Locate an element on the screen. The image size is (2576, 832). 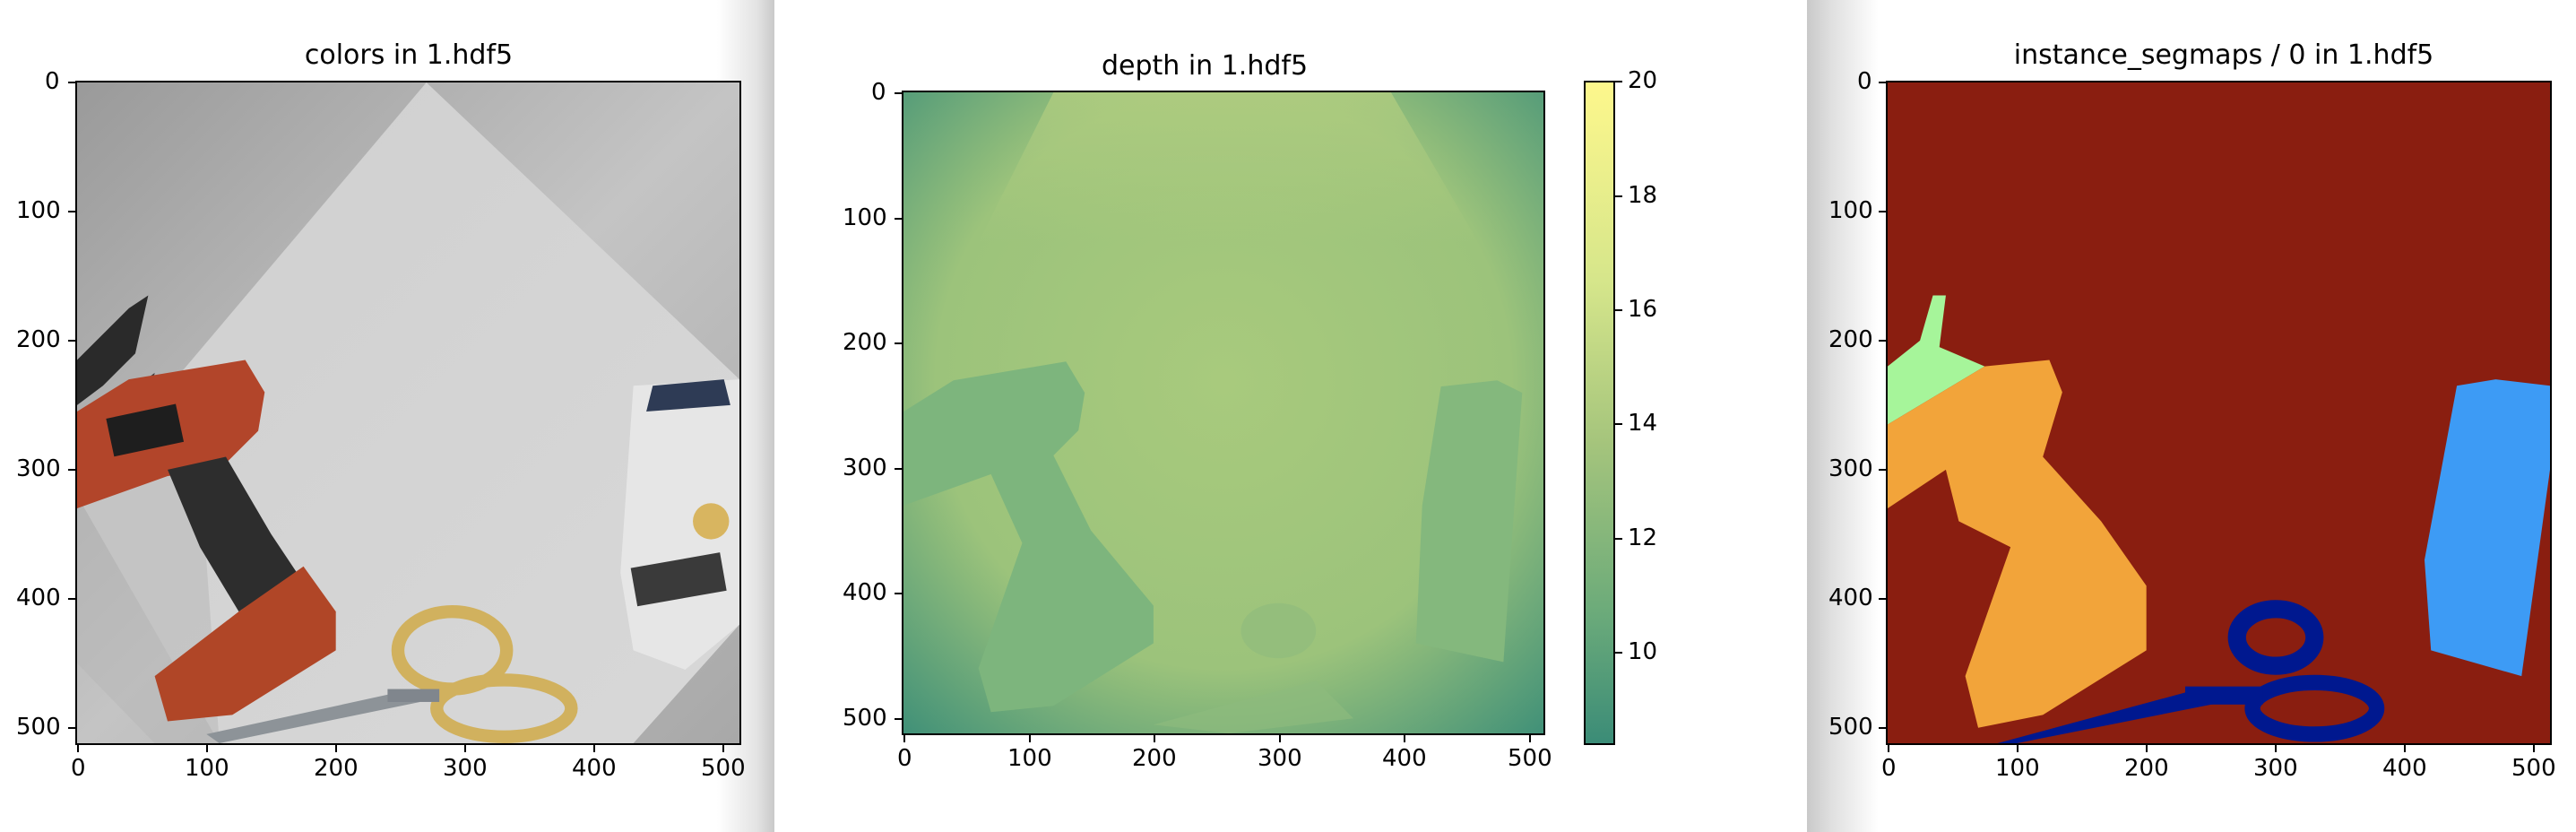
depth-colorbar-gradient is located at coordinates (1599, 412).